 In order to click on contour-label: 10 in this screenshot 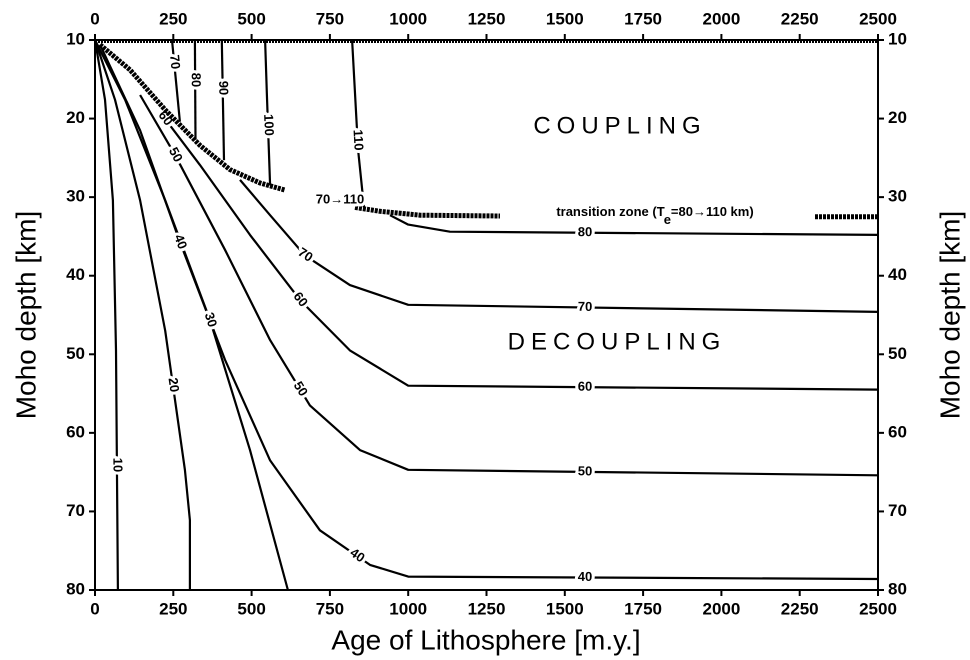, I will do `click(117, 465)`.